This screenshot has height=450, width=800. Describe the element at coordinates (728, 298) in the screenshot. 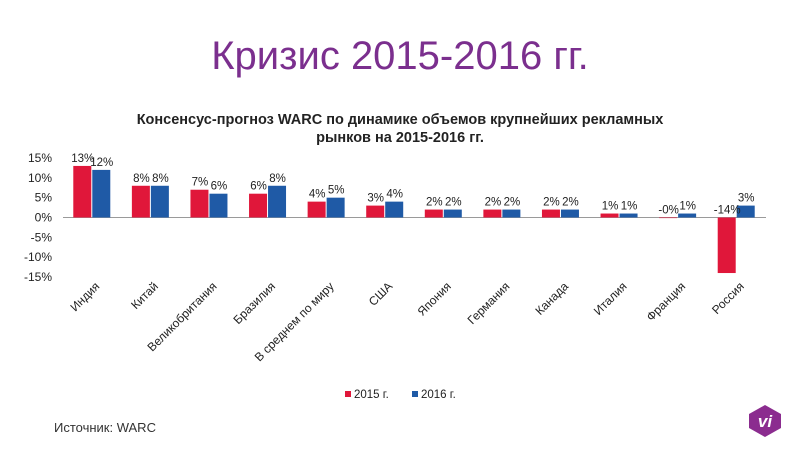

I see `x-tick-label: Россия` at that location.